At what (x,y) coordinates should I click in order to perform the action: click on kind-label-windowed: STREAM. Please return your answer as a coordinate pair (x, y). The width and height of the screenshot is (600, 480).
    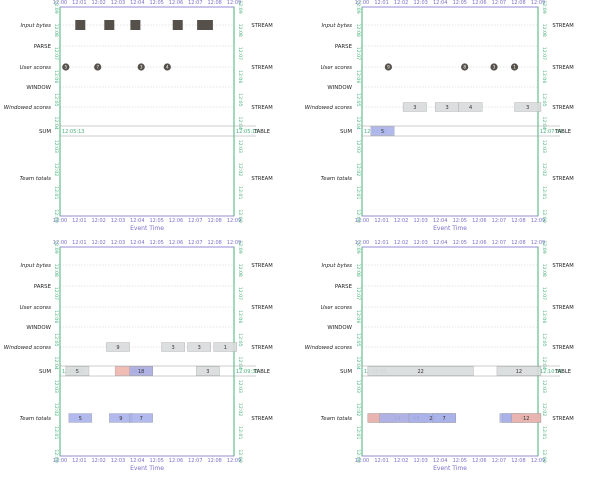
    Looking at the image, I should click on (562, 348).